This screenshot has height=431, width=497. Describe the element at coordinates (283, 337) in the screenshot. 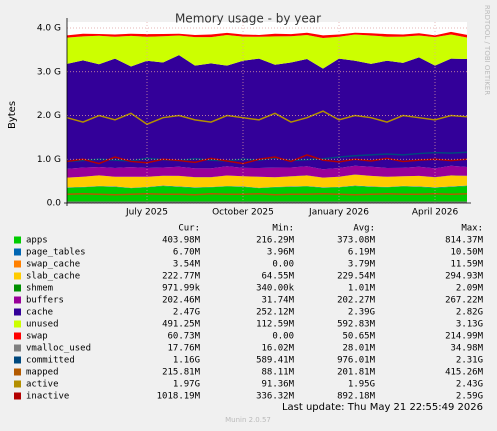

I see `legend-min: 0.00` at that location.